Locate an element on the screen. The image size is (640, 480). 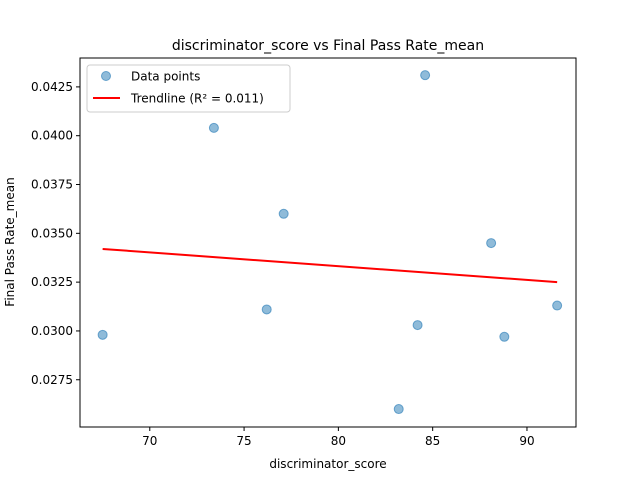
legend-label-data-points: Data points is located at coordinates (165, 77).